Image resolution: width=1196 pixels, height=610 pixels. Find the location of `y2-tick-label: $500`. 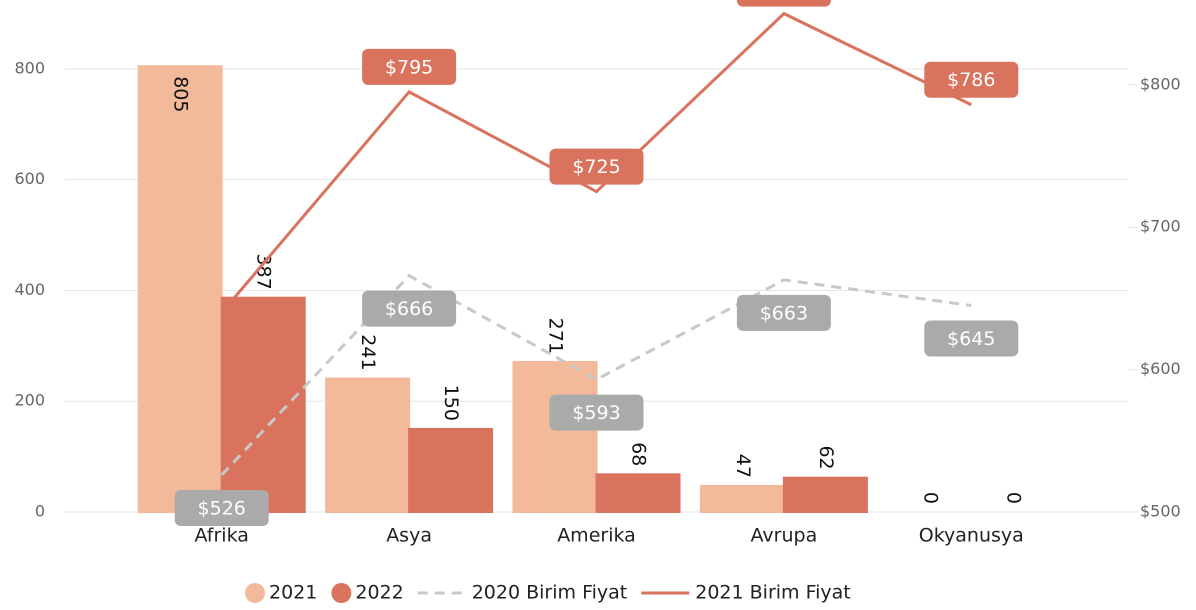

y2-tick-label: $500 is located at coordinates (1160, 511).